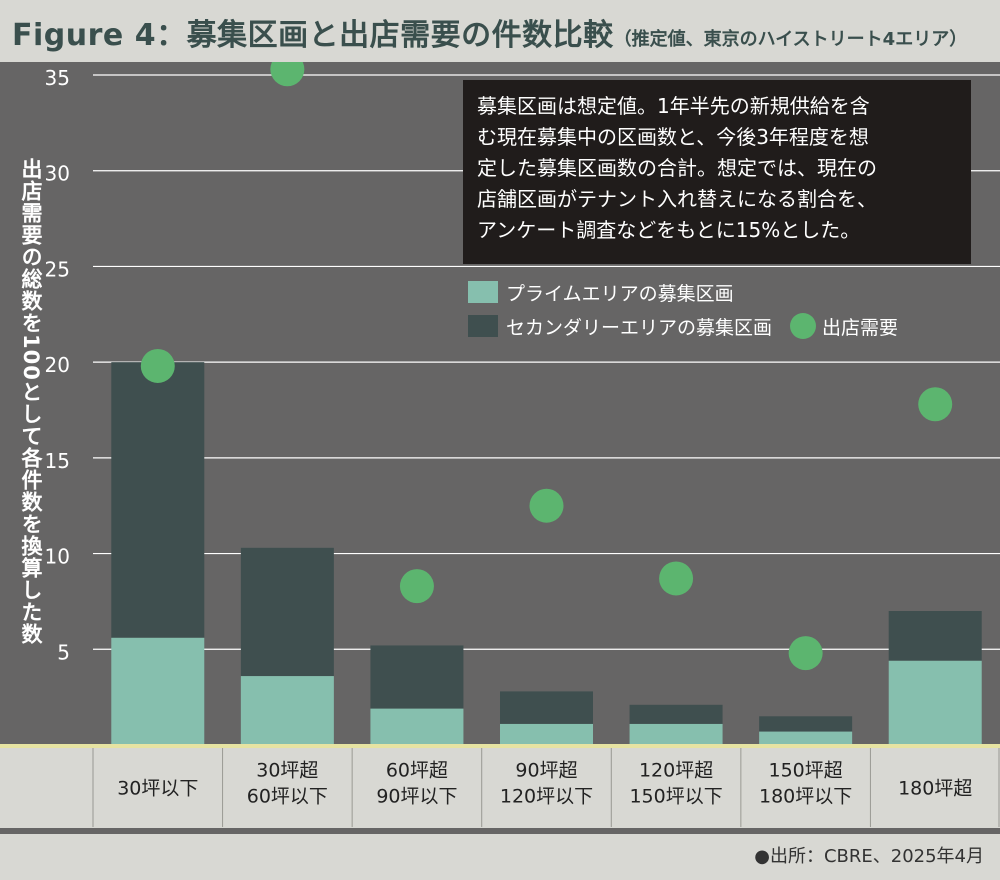 This screenshot has height=880, width=1000. I want to click on x-tick-label: 120坪以下, so click(546, 797).